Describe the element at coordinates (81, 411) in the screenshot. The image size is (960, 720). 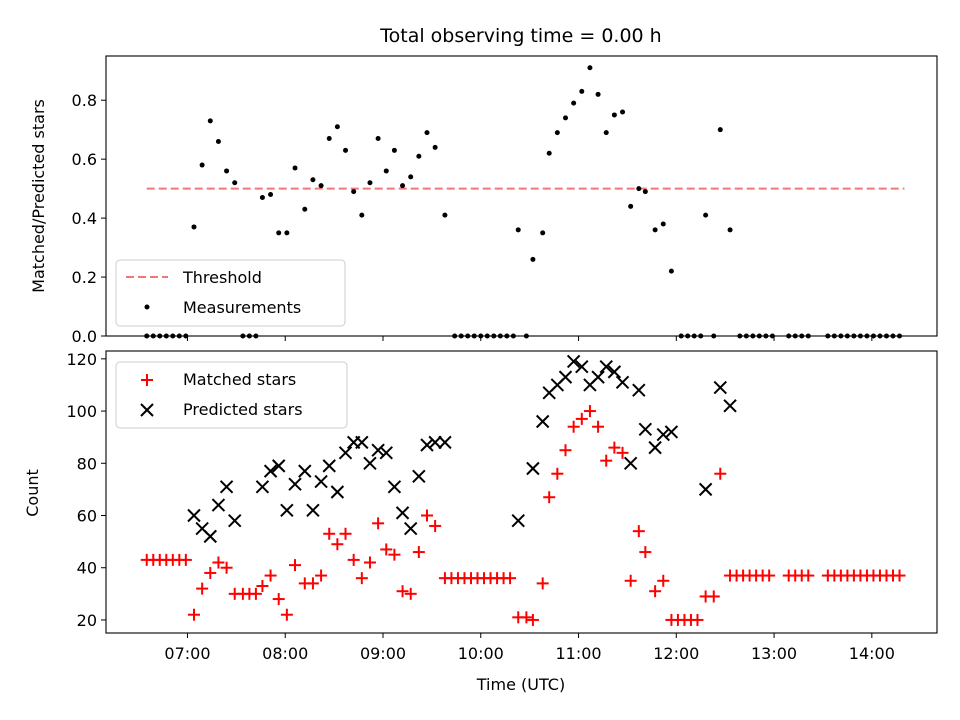
I see `bottom-y-tick-label: 100` at that location.